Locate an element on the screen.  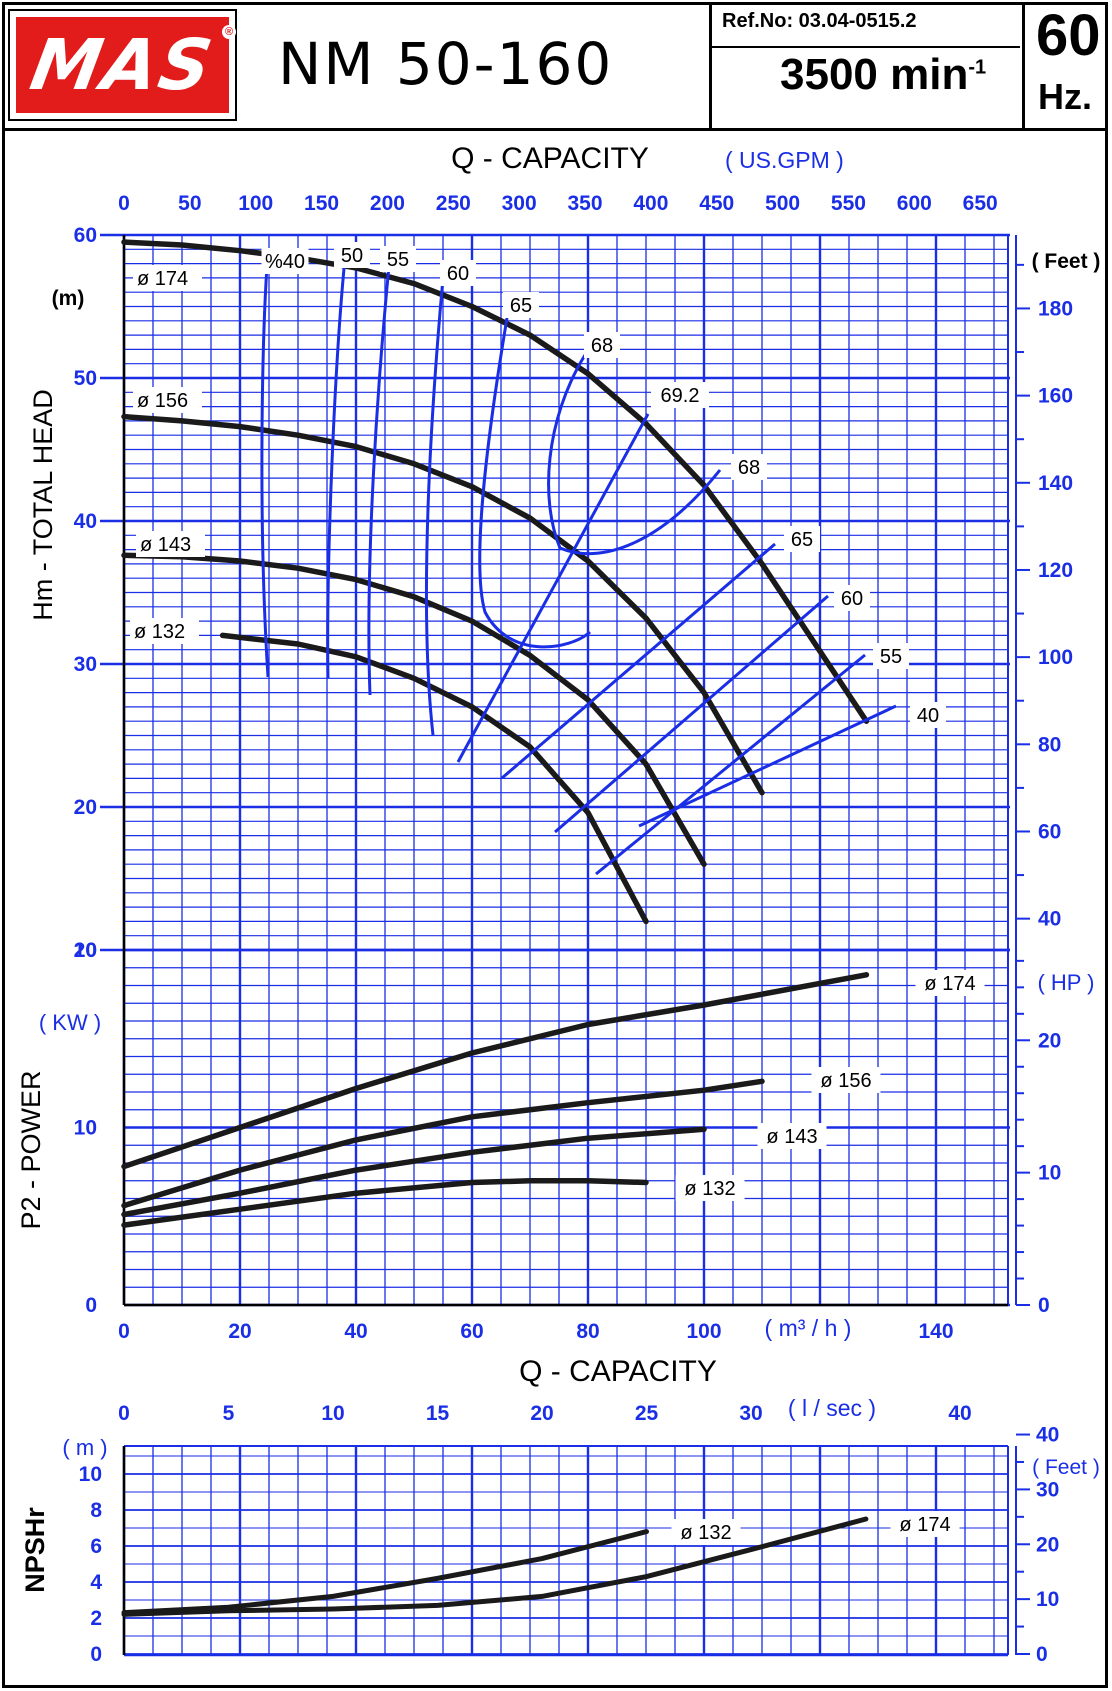
head-tick-label: 20 is located at coordinates (85, 807).